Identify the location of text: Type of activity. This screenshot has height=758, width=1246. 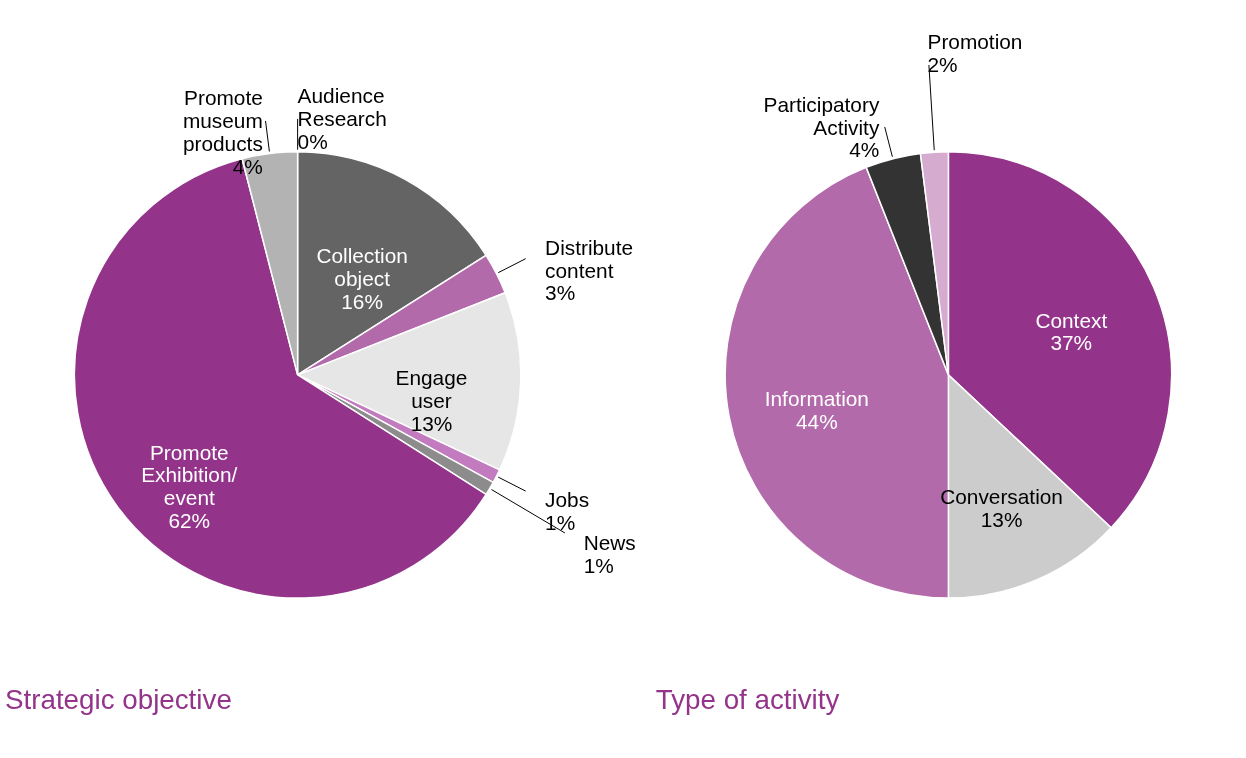
(747, 700).